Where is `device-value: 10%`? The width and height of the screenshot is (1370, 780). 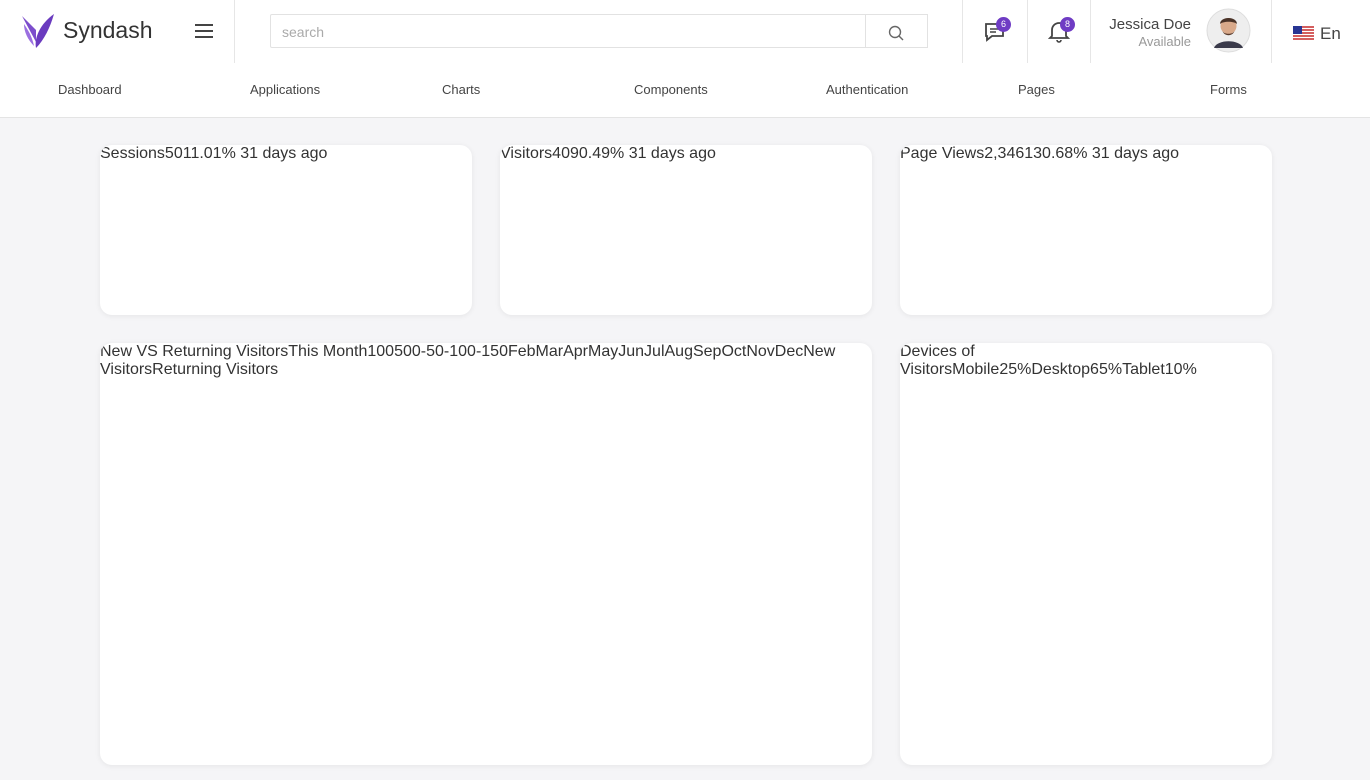
device-value: 10% is located at coordinates (1180, 369).